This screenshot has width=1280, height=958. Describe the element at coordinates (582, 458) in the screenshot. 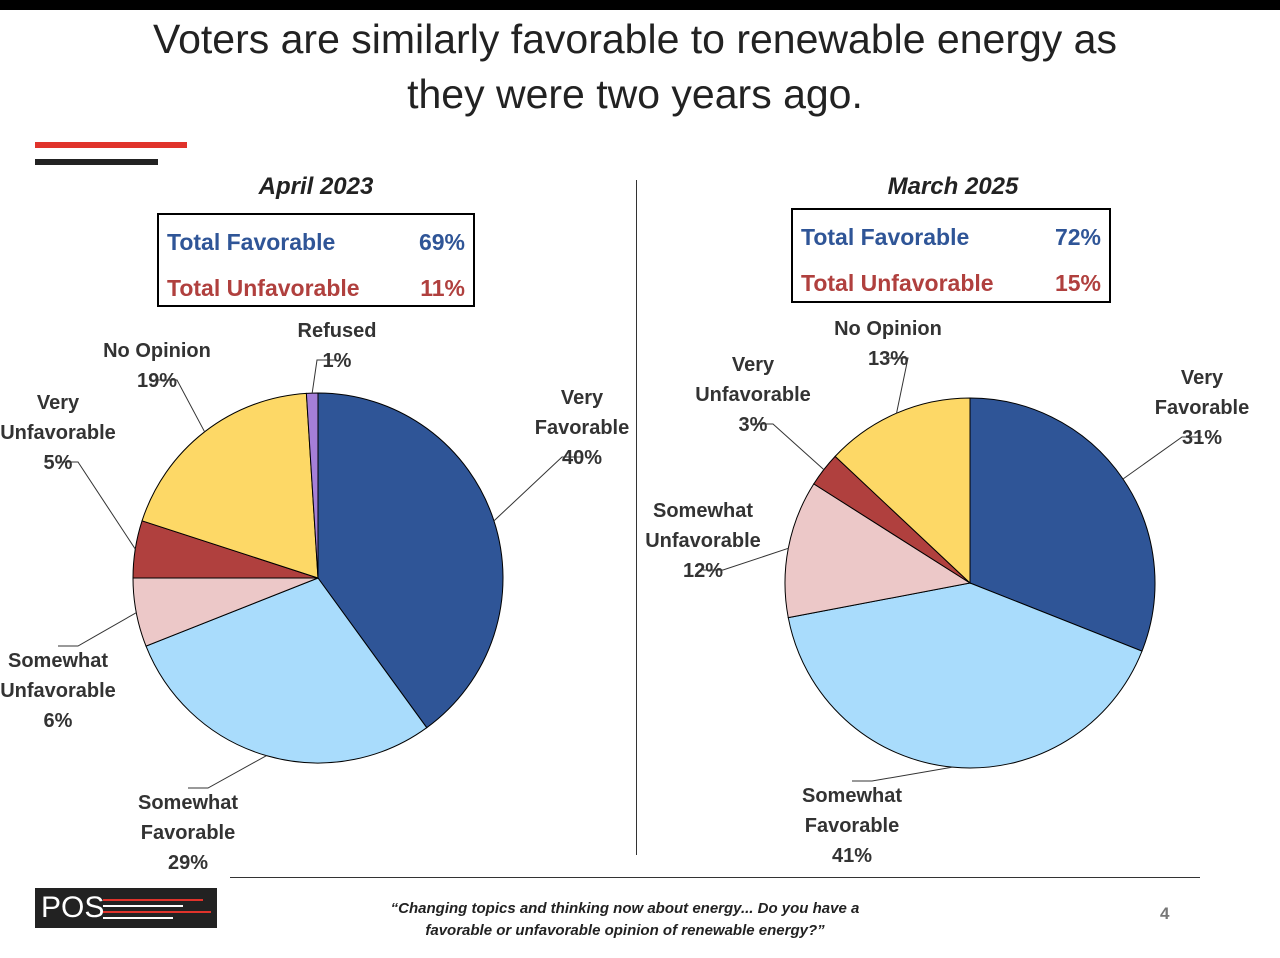

I see `slice-value: 40%` at that location.